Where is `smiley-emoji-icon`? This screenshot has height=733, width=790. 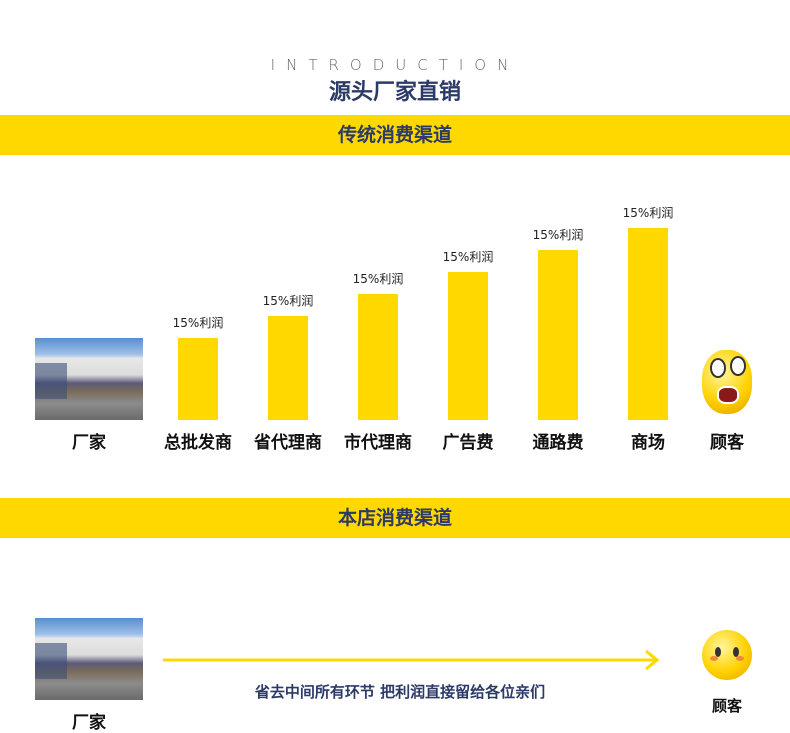 smiley-emoji-icon is located at coordinates (727, 655).